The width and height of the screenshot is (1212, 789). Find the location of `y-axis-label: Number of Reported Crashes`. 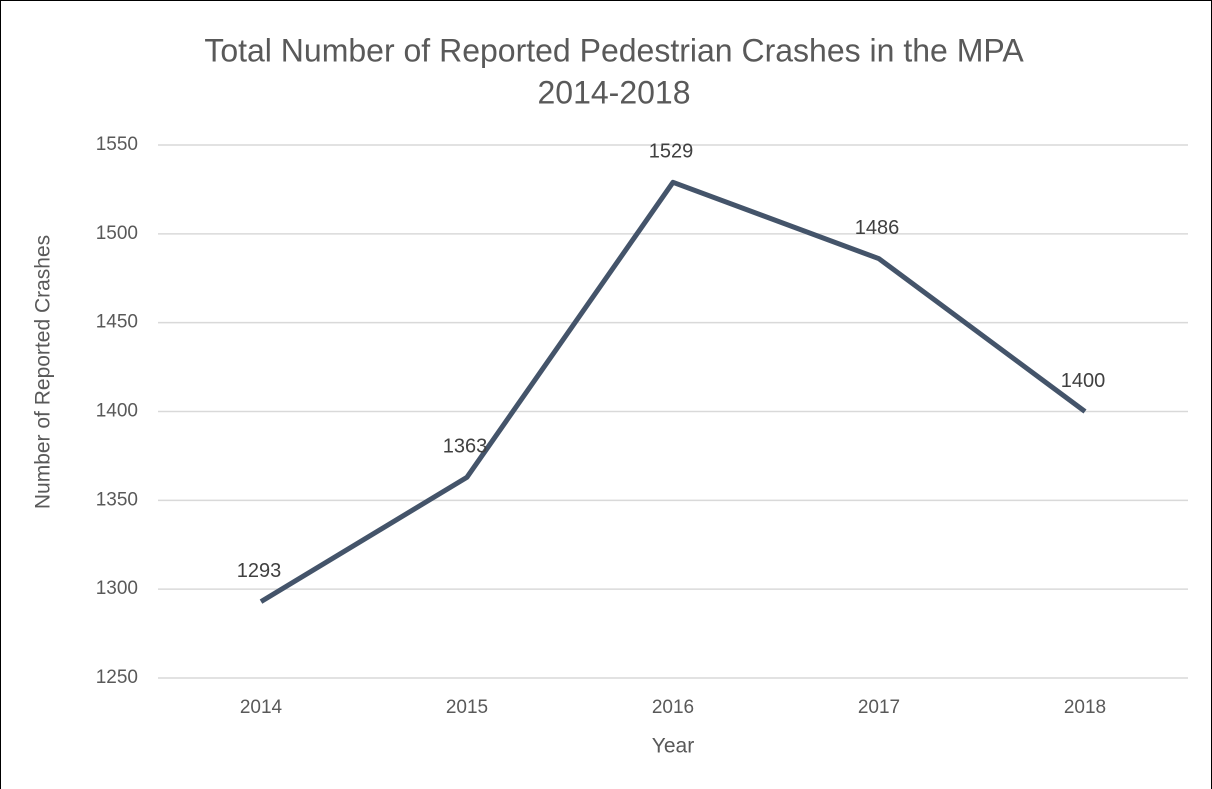

y-axis-label: Number of Reported Crashes is located at coordinates (43, 372).